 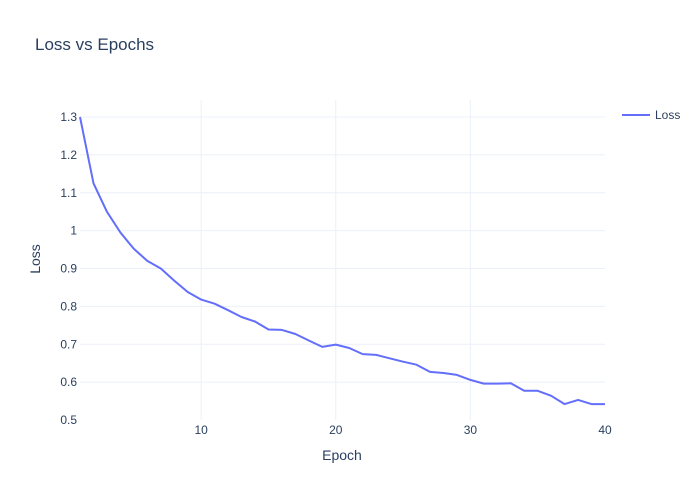 I want to click on legend: Loss, so click(x=651, y=115).